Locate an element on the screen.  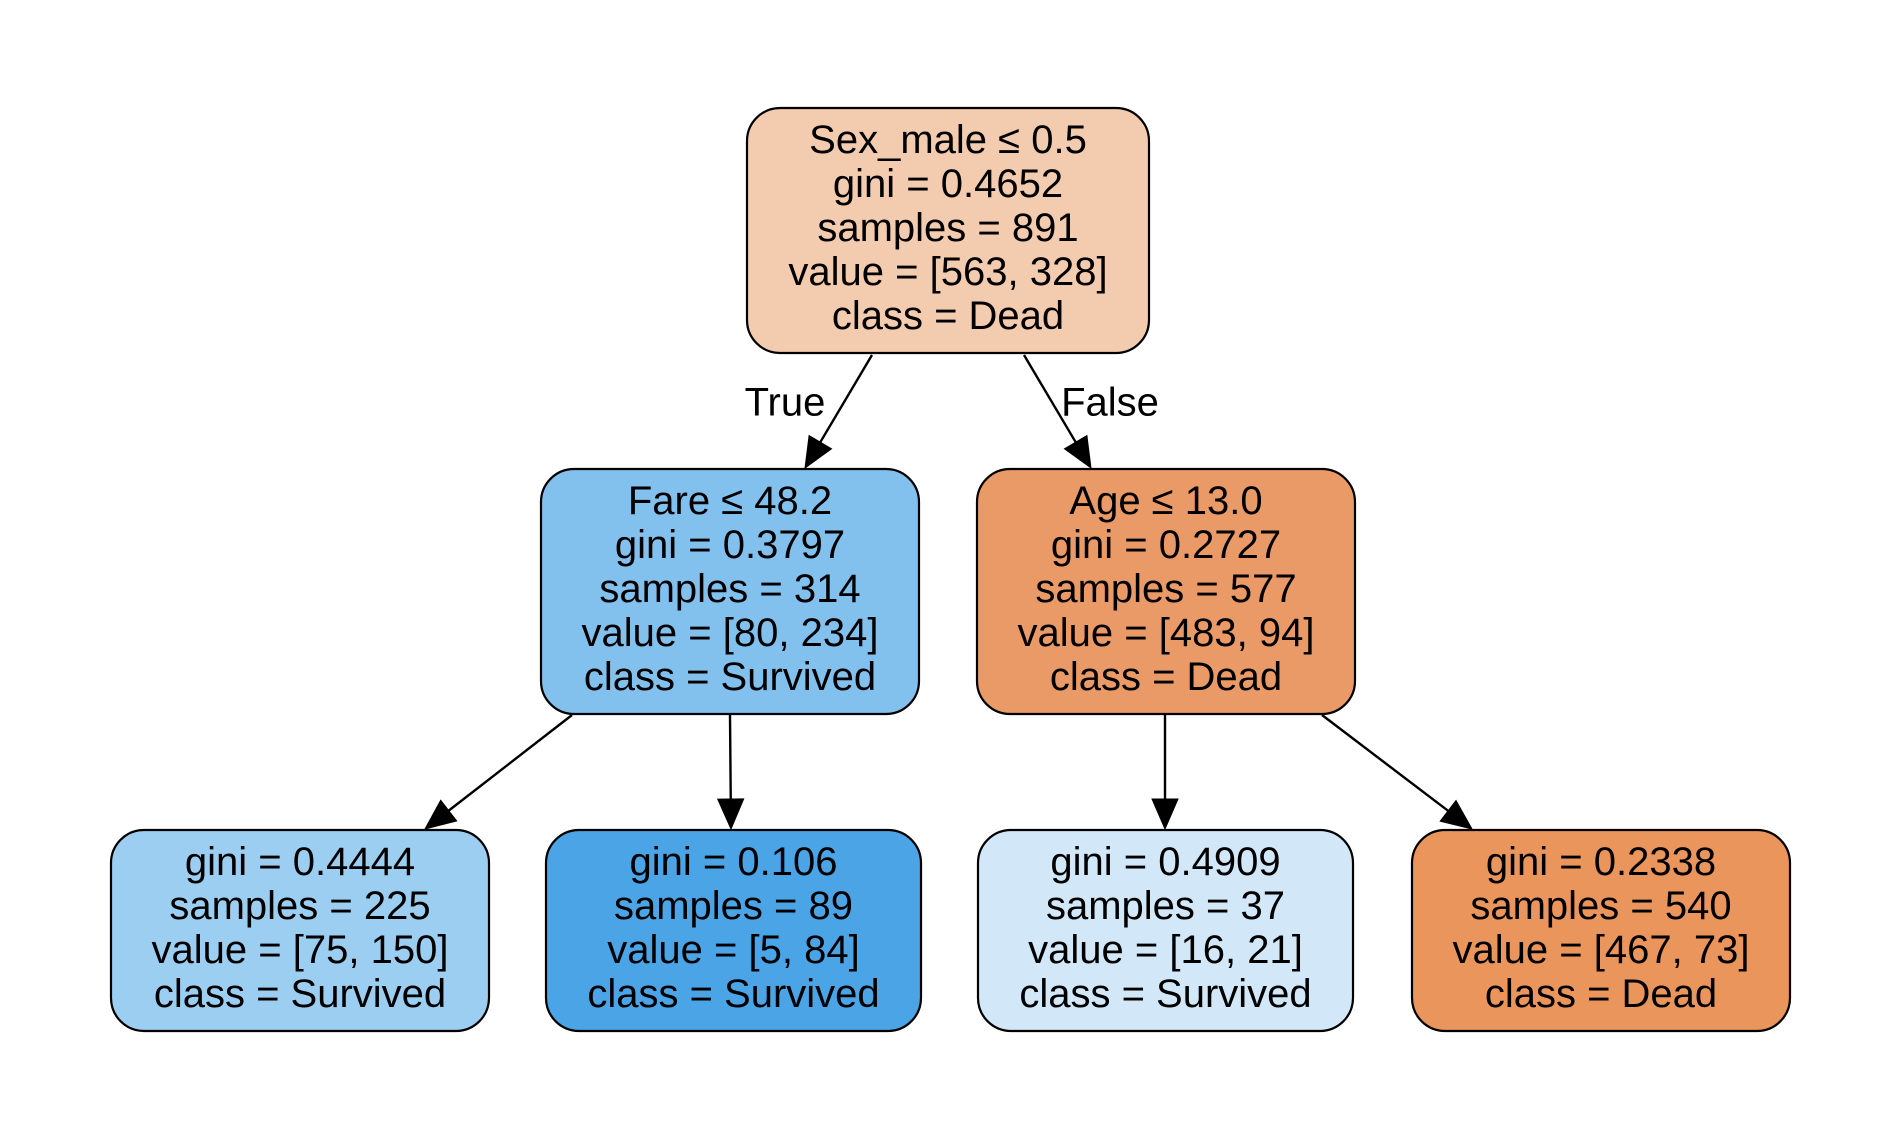
node-text-line: samples = 891 is located at coordinates (947, 228).